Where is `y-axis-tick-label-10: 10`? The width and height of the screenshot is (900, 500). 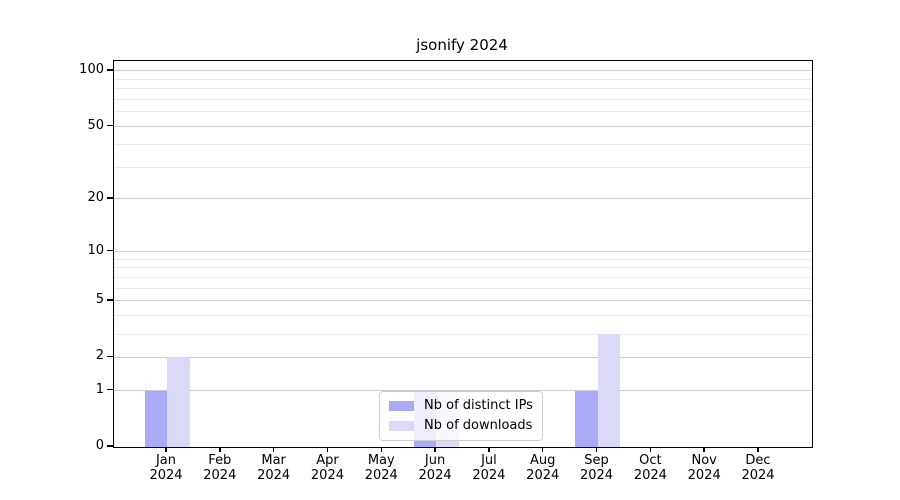 y-axis-tick-label-10: 10 is located at coordinates (95, 250).